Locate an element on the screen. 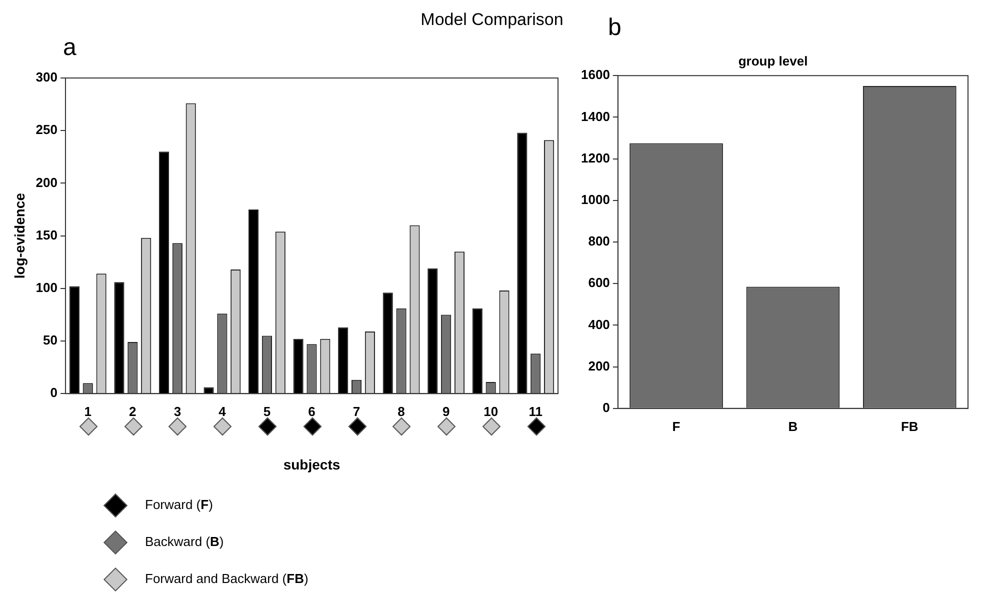 Image resolution: width=984 pixels, height=605 pixels. y-tick-label: 1000 is located at coordinates (595, 199).